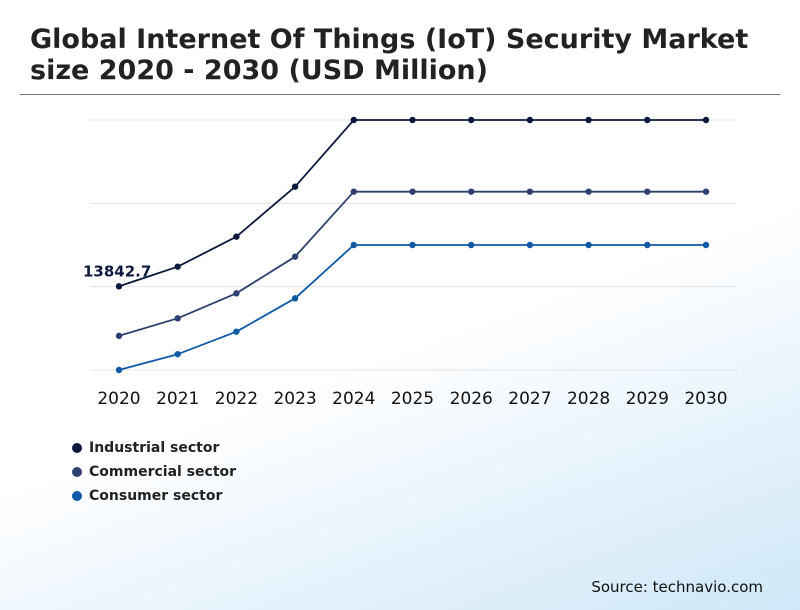  I want to click on legend-label-industrial: Industrial sector, so click(154, 448).